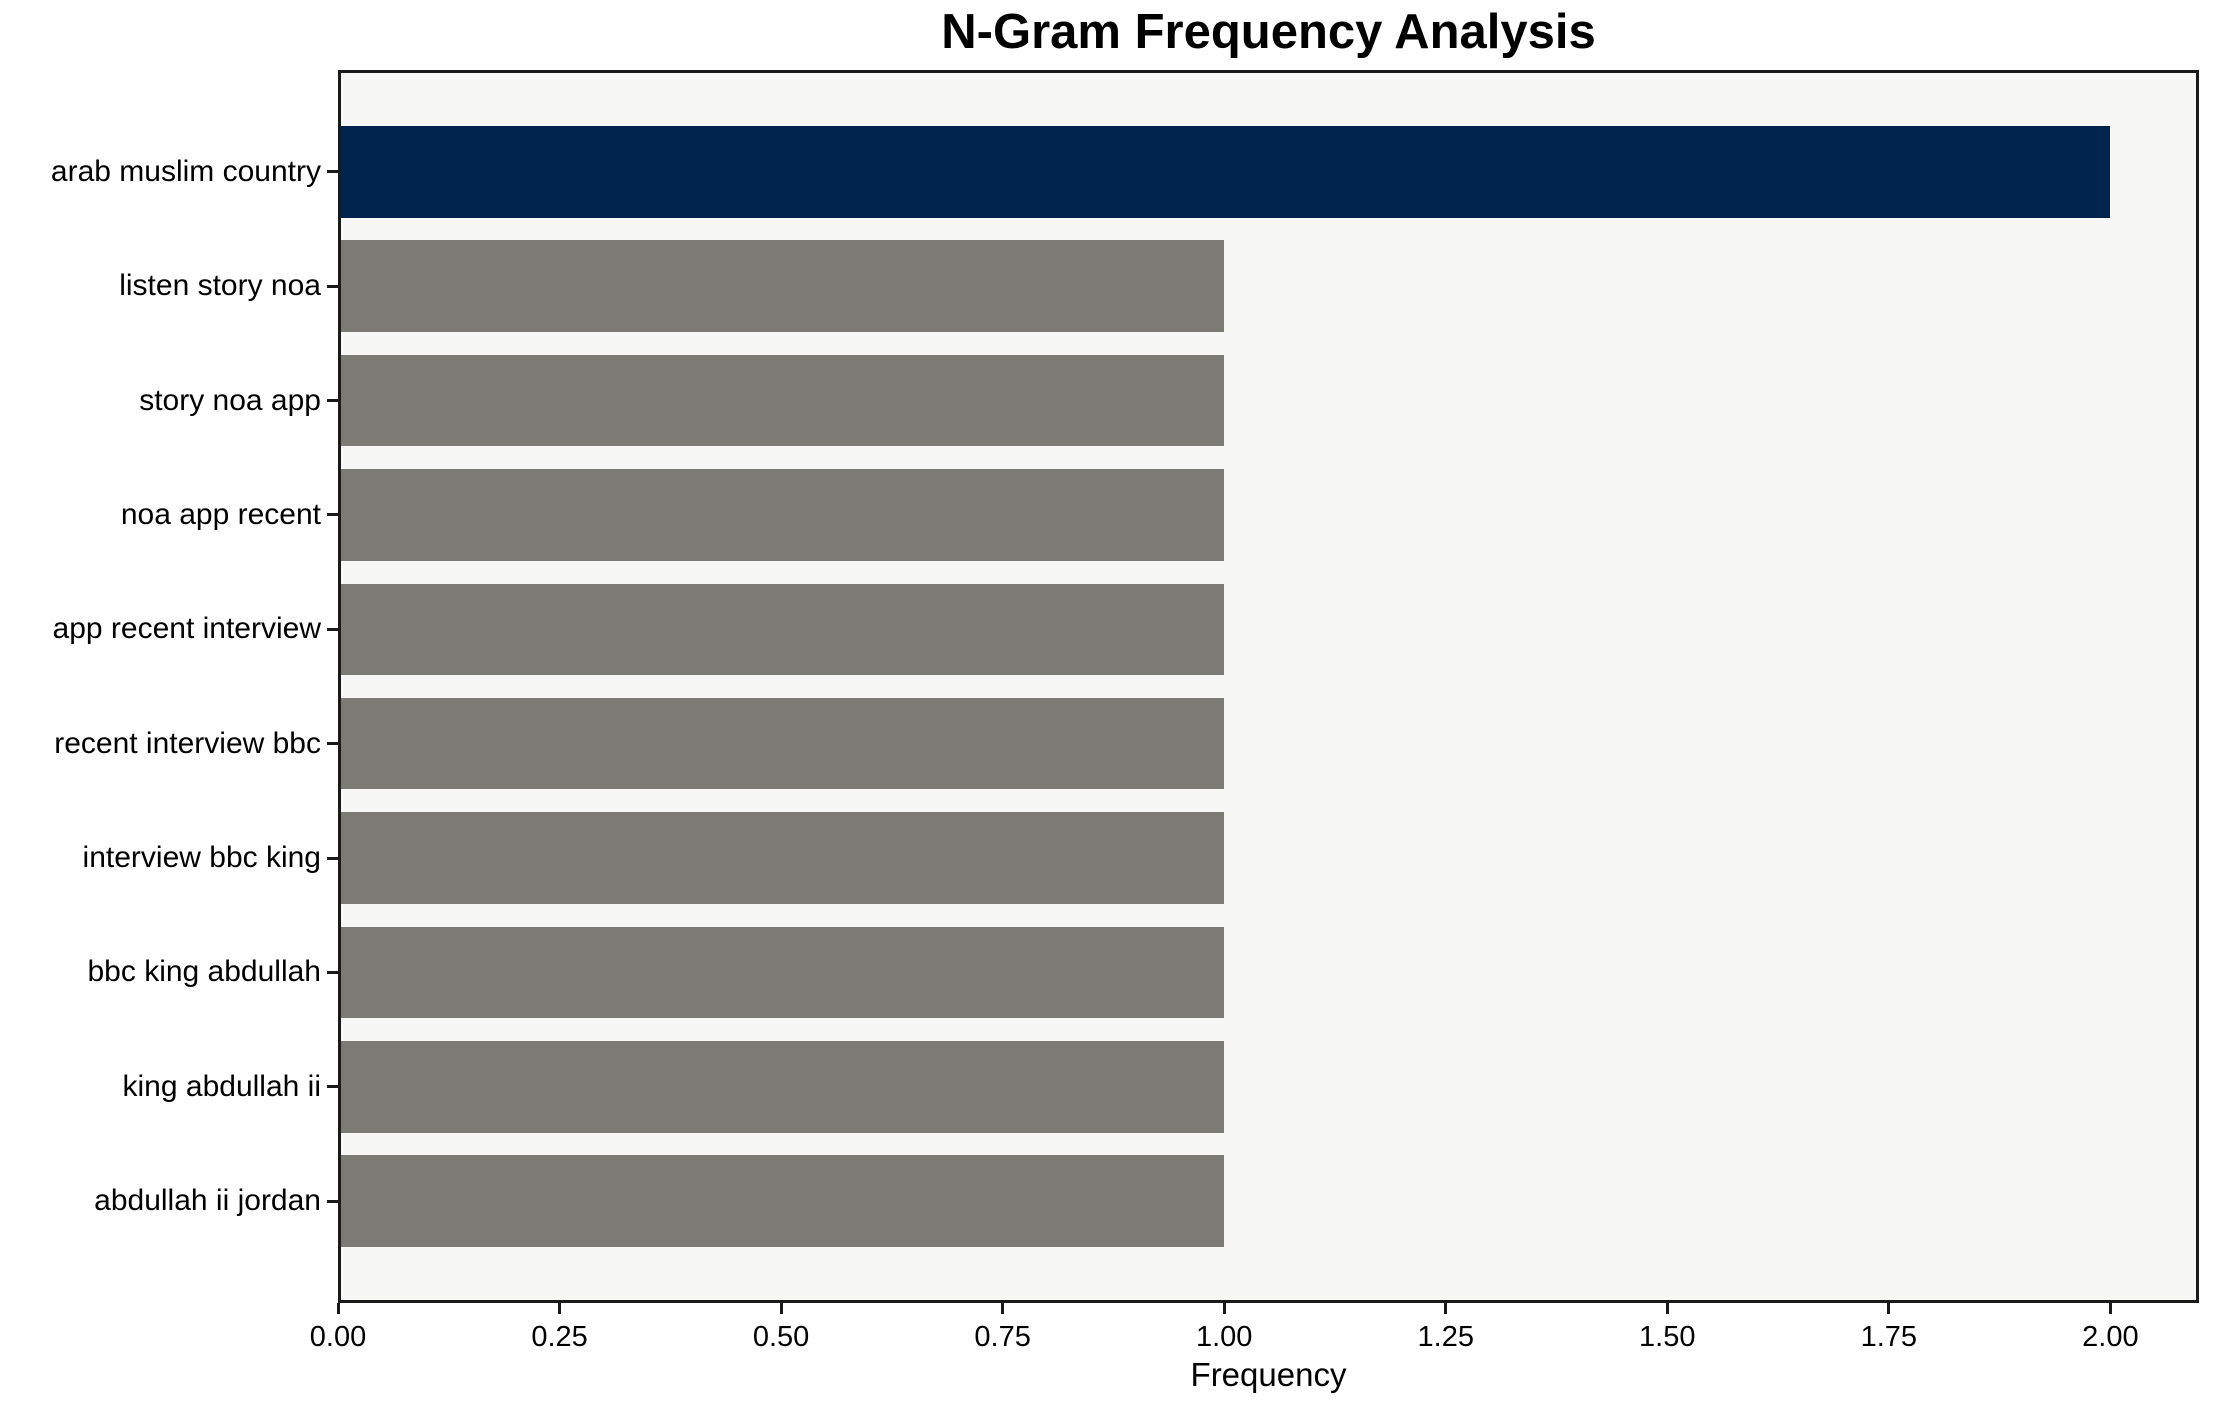  Describe the element at coordinates (204, 972) in the screenshot. I see `y-tick-label: bbc king abdullah` at that location.